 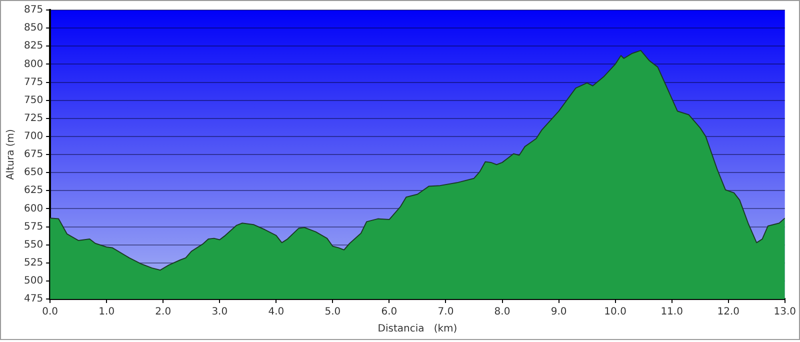 What do you see at coordinates (34, 226) in the screenshot?
I see `y-tick-label: 575` at bounding box center [34, 226].